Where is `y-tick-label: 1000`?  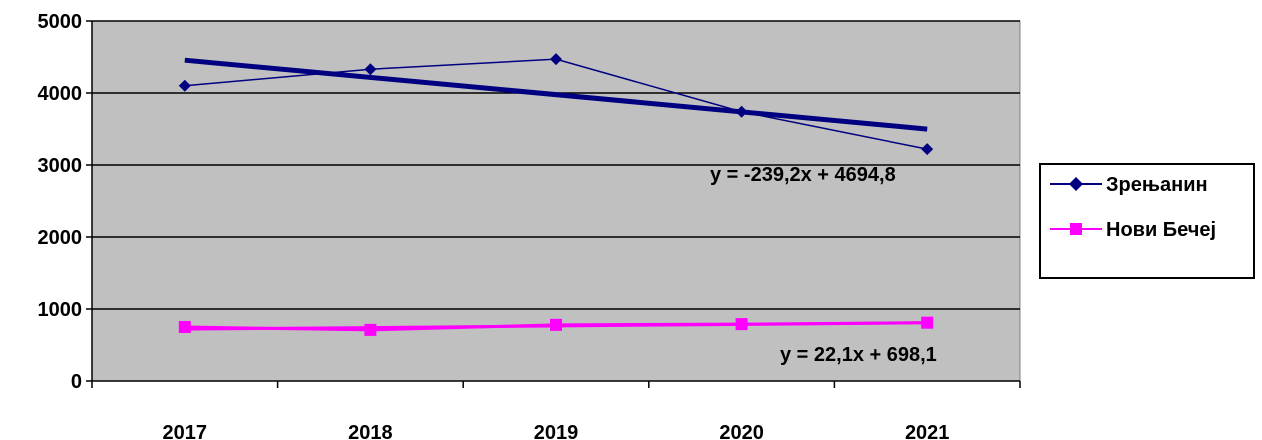 y-tick-label: 1000 is located at coordinates (60, 310).